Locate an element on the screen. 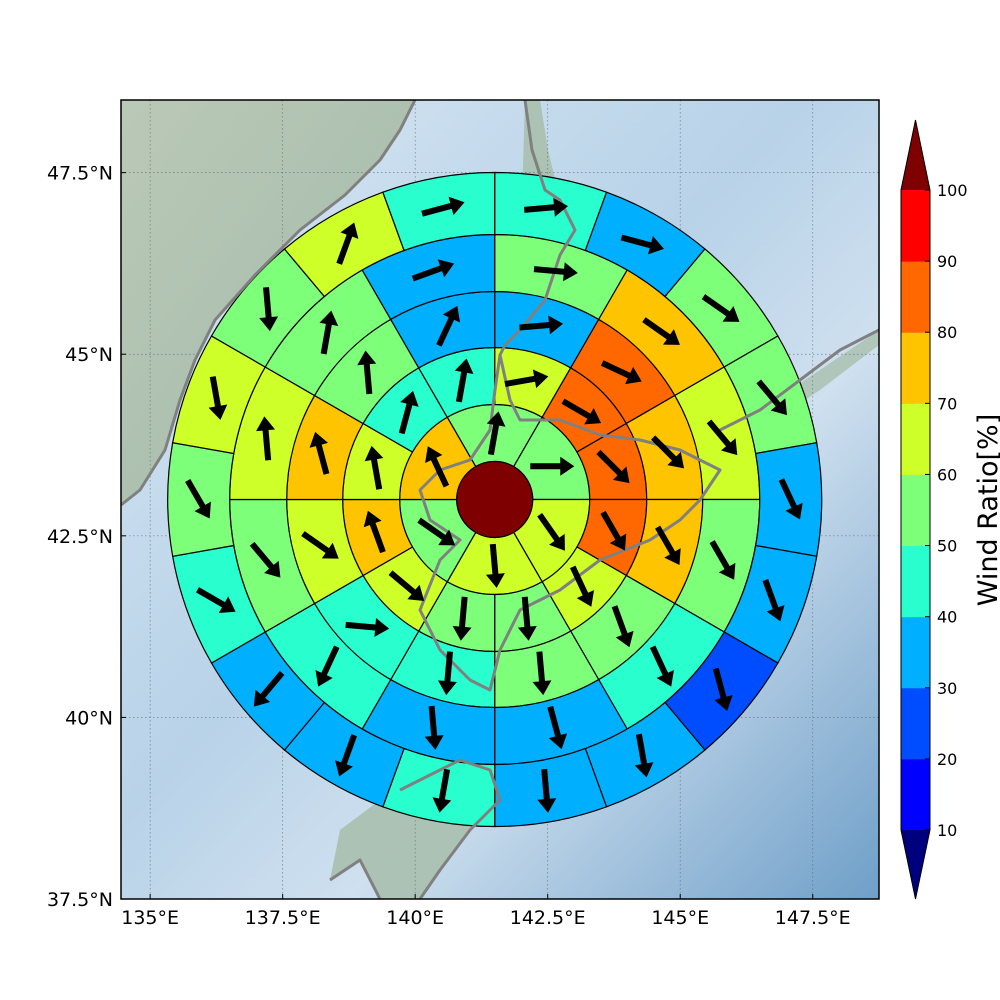 The height and width of the screenshot is (1000, 1000). center-disc is located at coordinates (495, 499).